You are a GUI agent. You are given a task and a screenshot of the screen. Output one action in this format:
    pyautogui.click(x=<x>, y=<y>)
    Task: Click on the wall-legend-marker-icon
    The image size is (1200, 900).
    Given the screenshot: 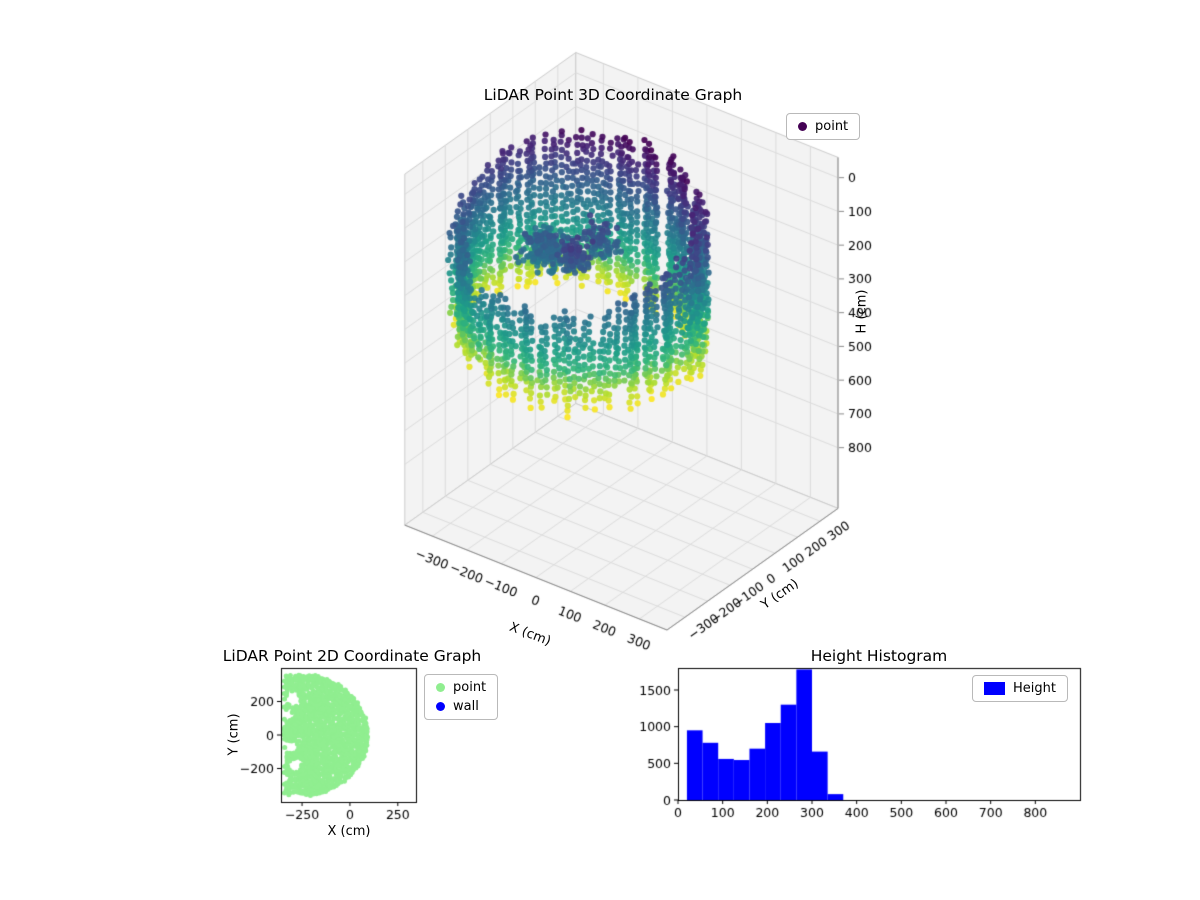 What is the action you would take?
    pyautogui.click(x=440, y=706)
    